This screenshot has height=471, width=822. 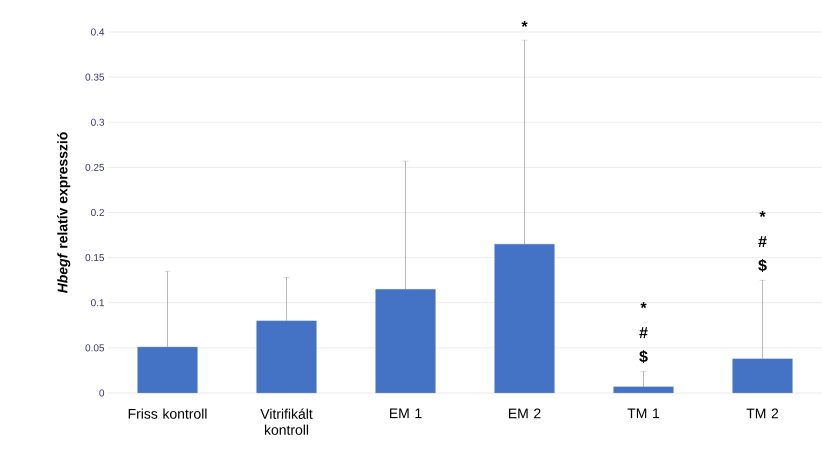 What do you see at coordinates (97, 212) in the screenshot?
I see `y-tick-label: 0.2` at bounding box center [97, 212].